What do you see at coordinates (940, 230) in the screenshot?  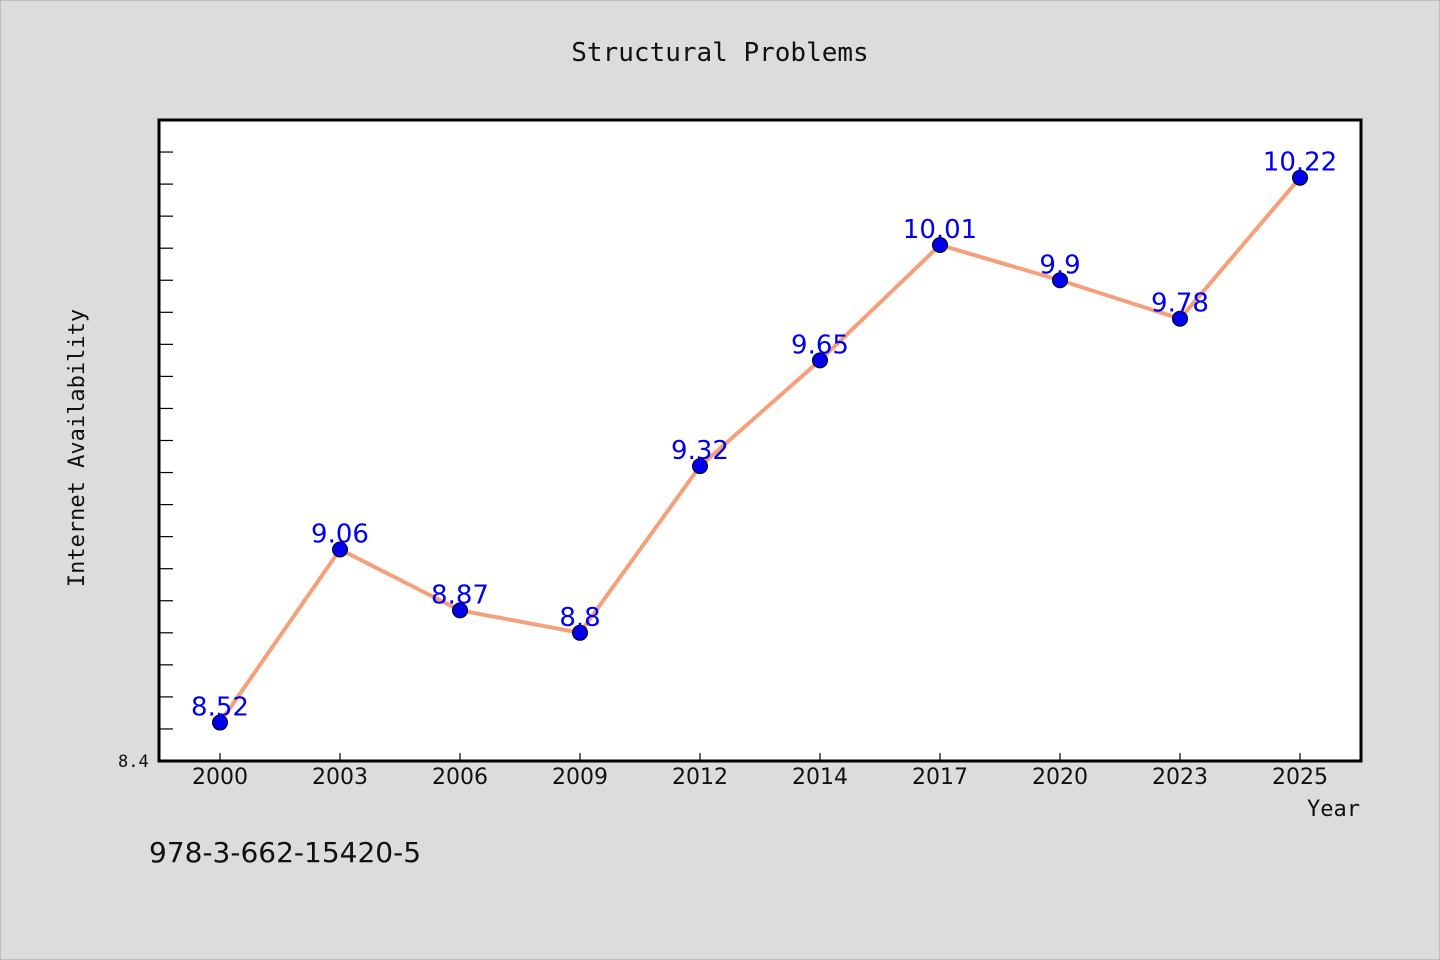 I see `data-label: 10.01` at bounding box center [940, 230].